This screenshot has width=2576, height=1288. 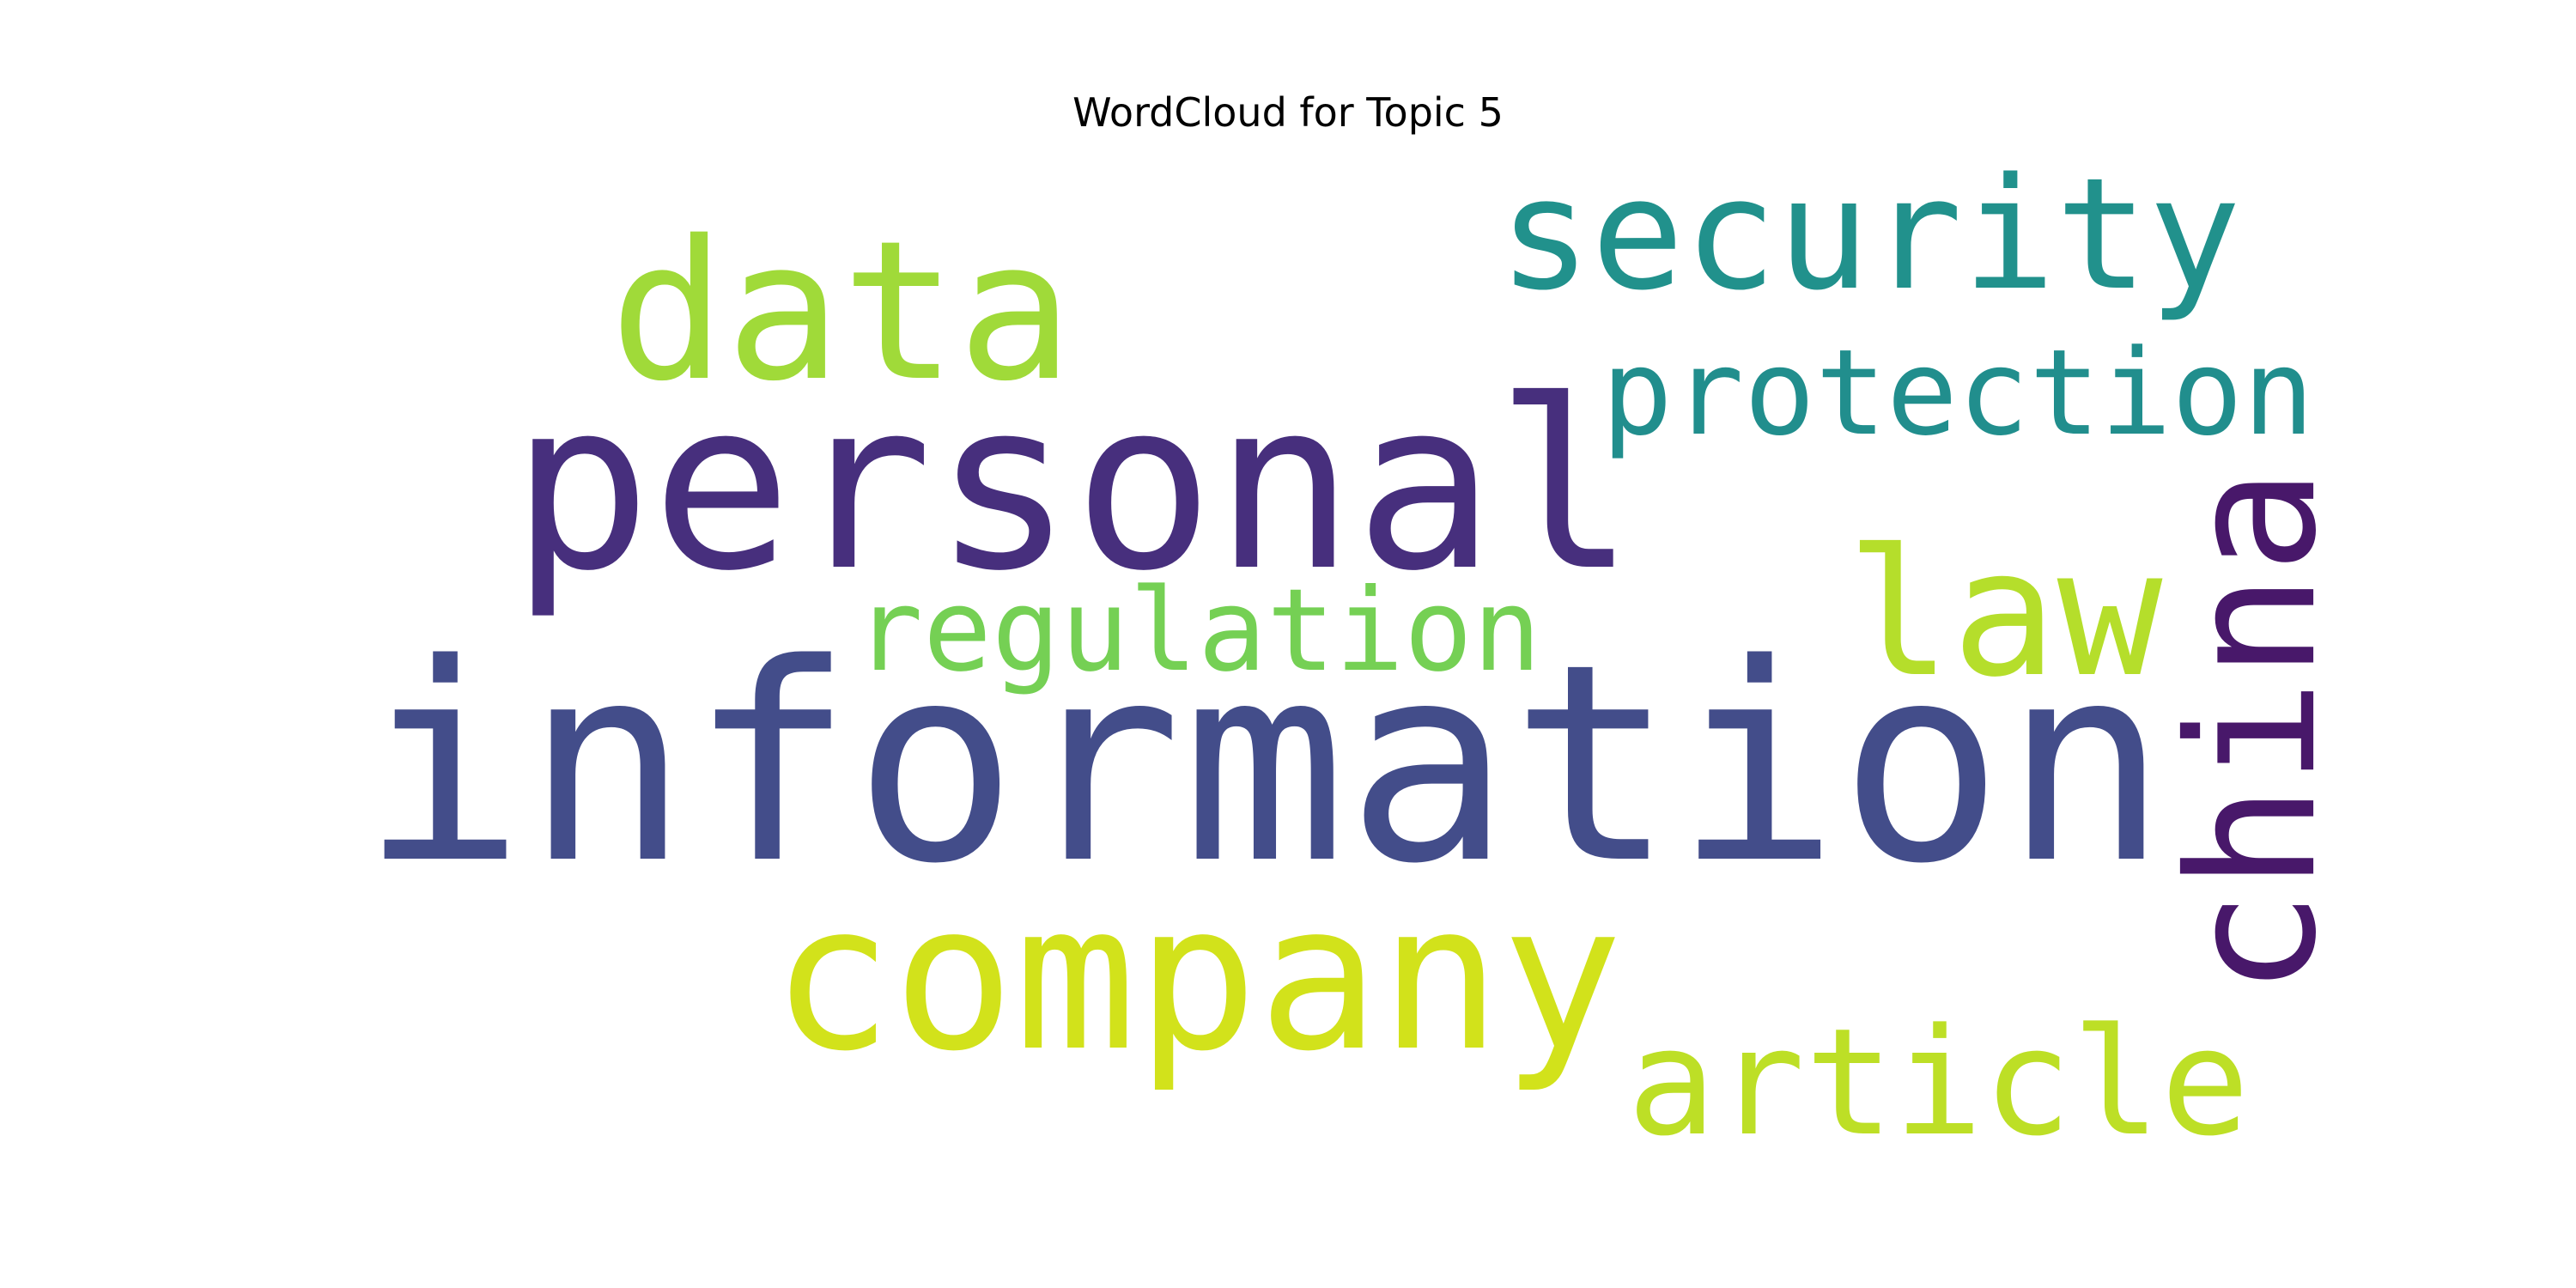 I want to click on chart-title: WordCloud for Topic 5, so click(x=1288, y=112).